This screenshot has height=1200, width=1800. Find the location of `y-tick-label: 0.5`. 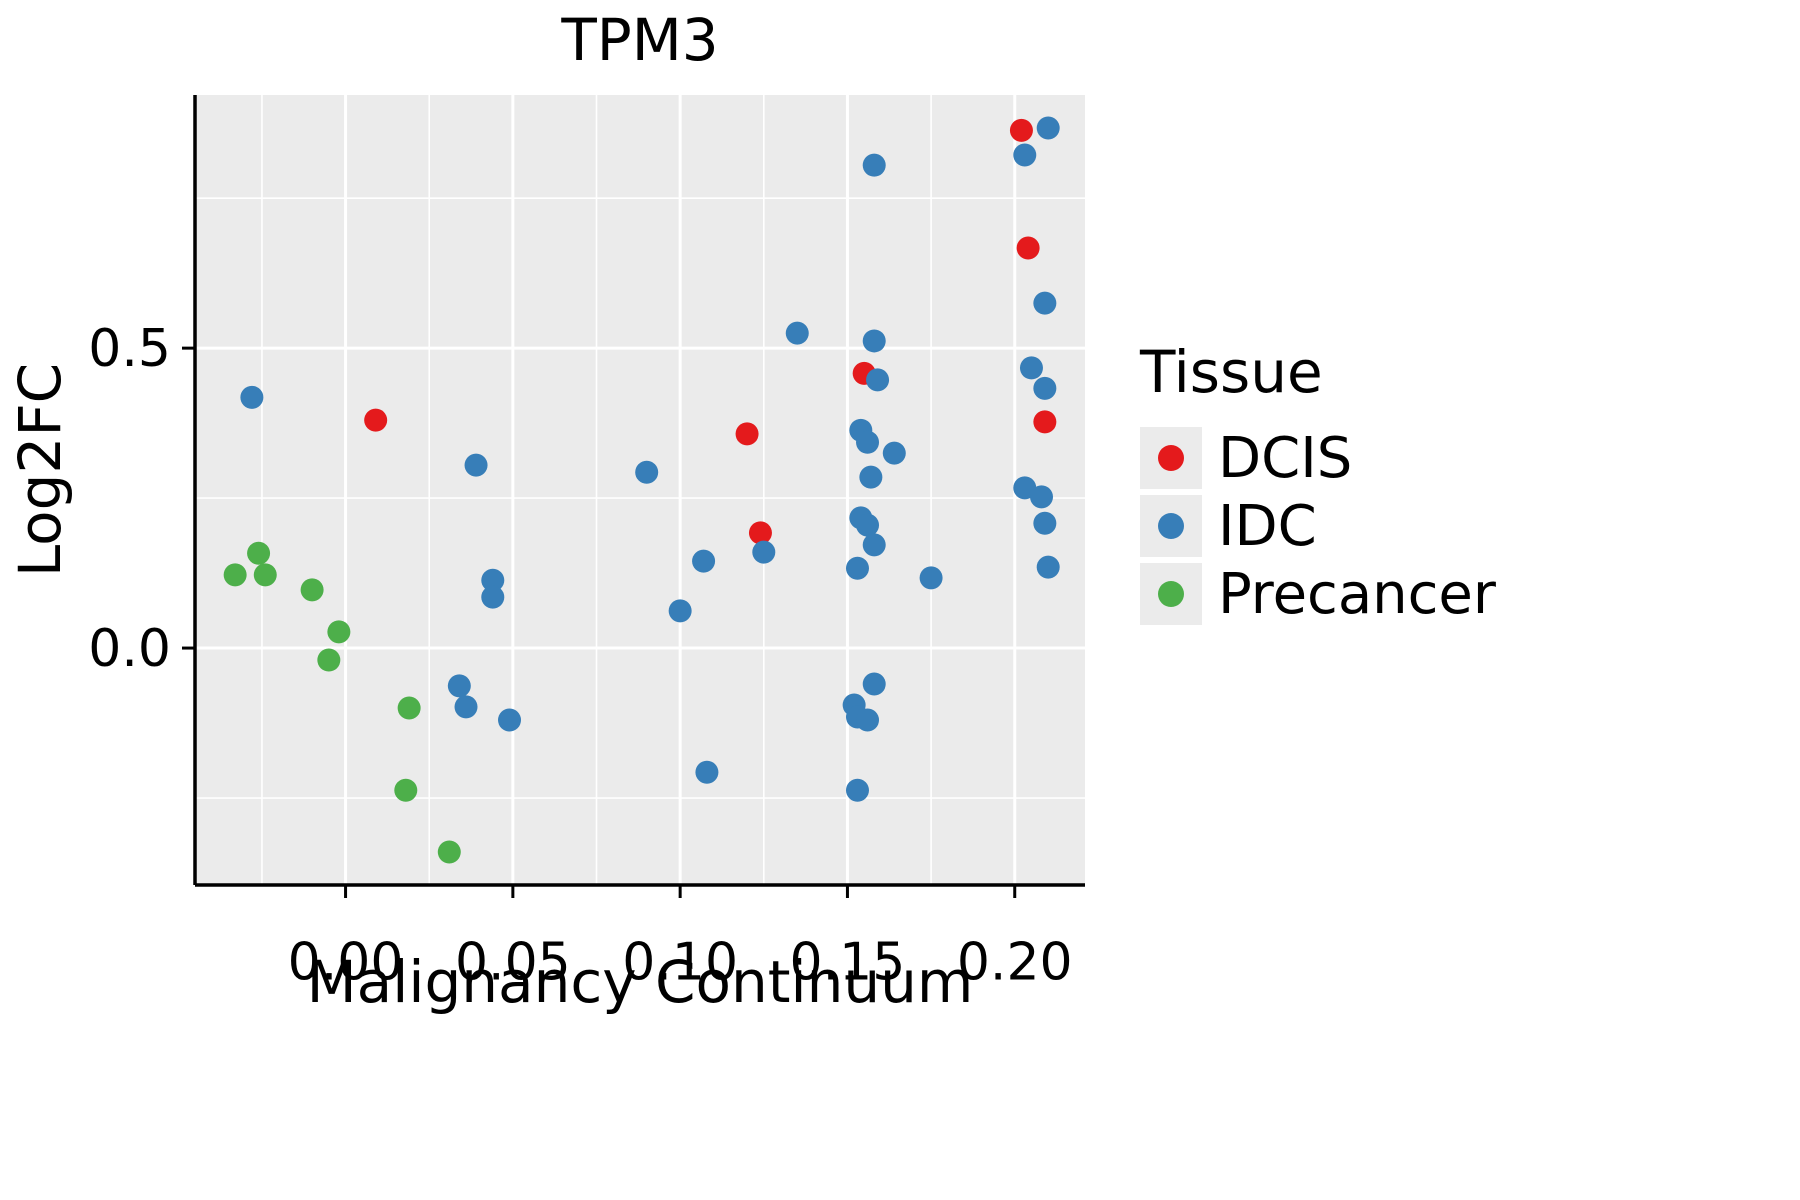

y-tick-label: 0.5 is located at coordinates (129, 349).